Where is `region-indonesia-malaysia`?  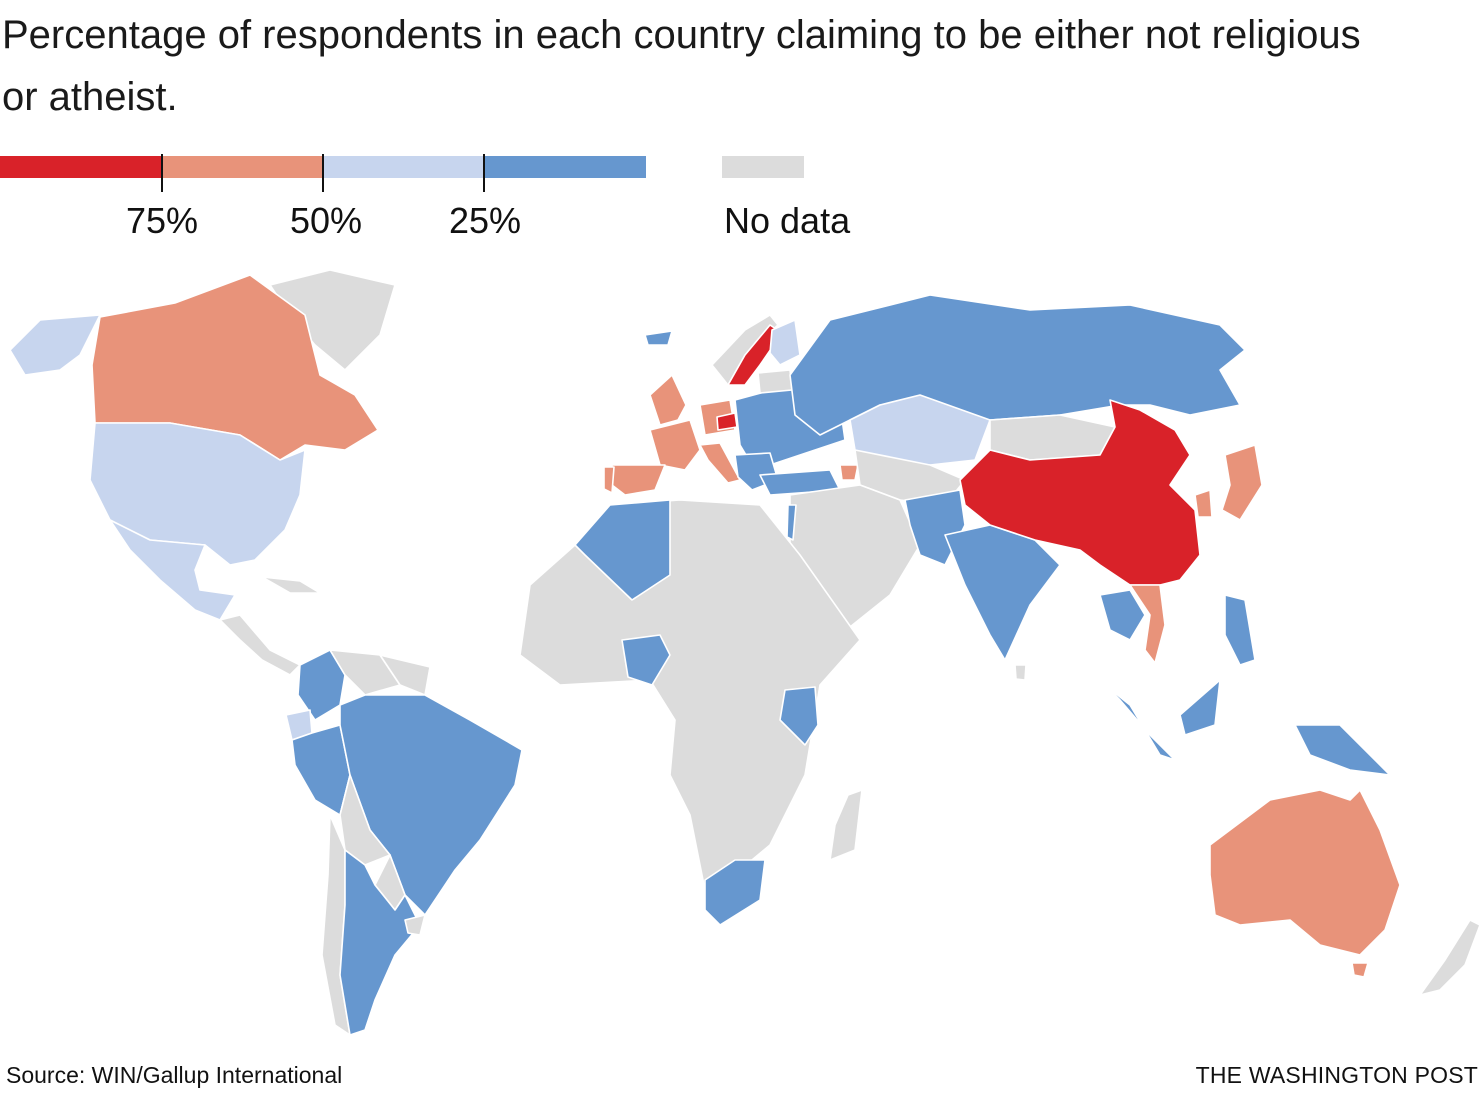
region-indonesia-malaysia is located at coordinates (1162, 720).